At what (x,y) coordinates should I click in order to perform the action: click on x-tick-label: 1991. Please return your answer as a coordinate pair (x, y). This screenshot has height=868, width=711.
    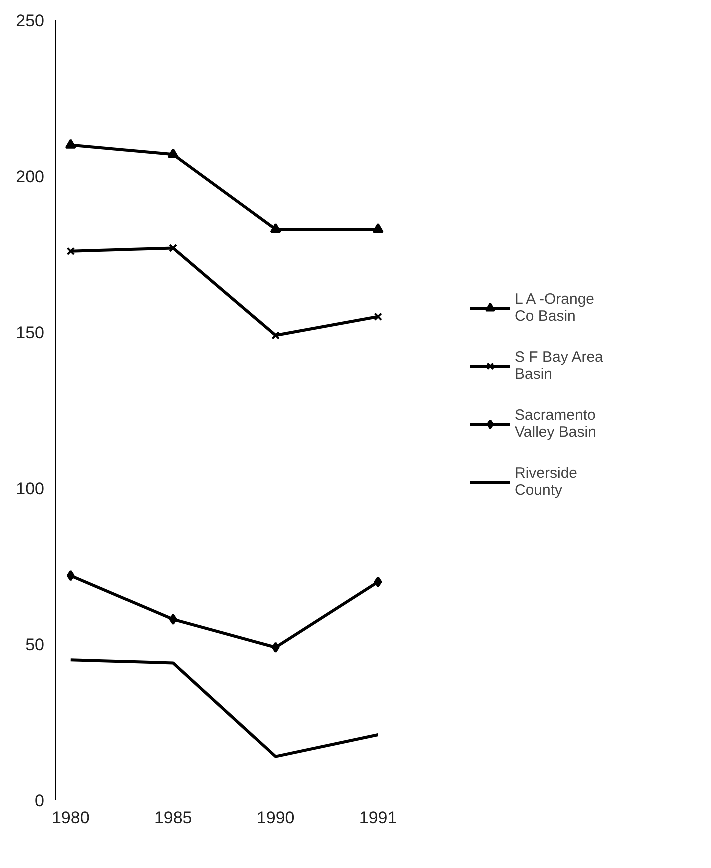
    Looking at the image, I should click on (378, 818).